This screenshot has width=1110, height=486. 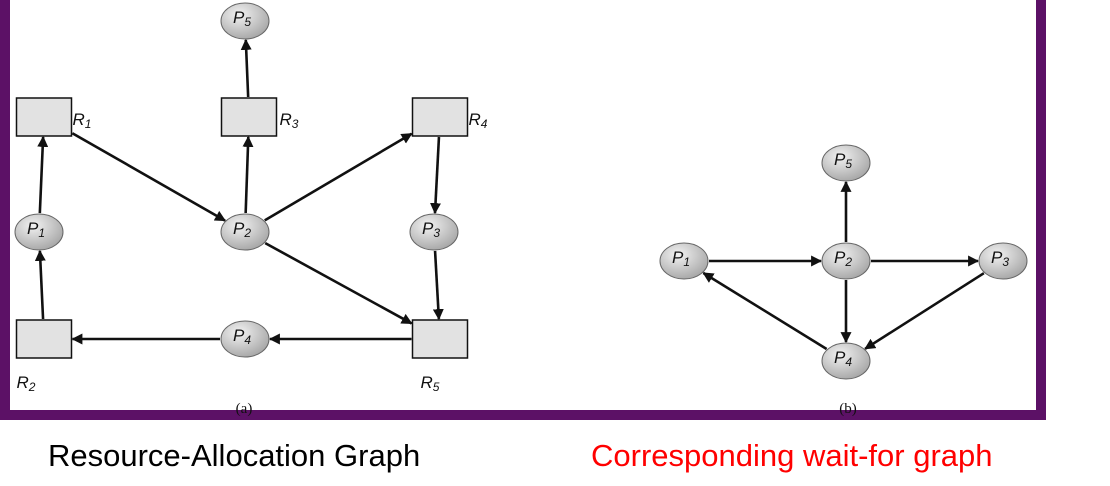 I want to click on a-process-node-p2, so click(x=245, y=232).